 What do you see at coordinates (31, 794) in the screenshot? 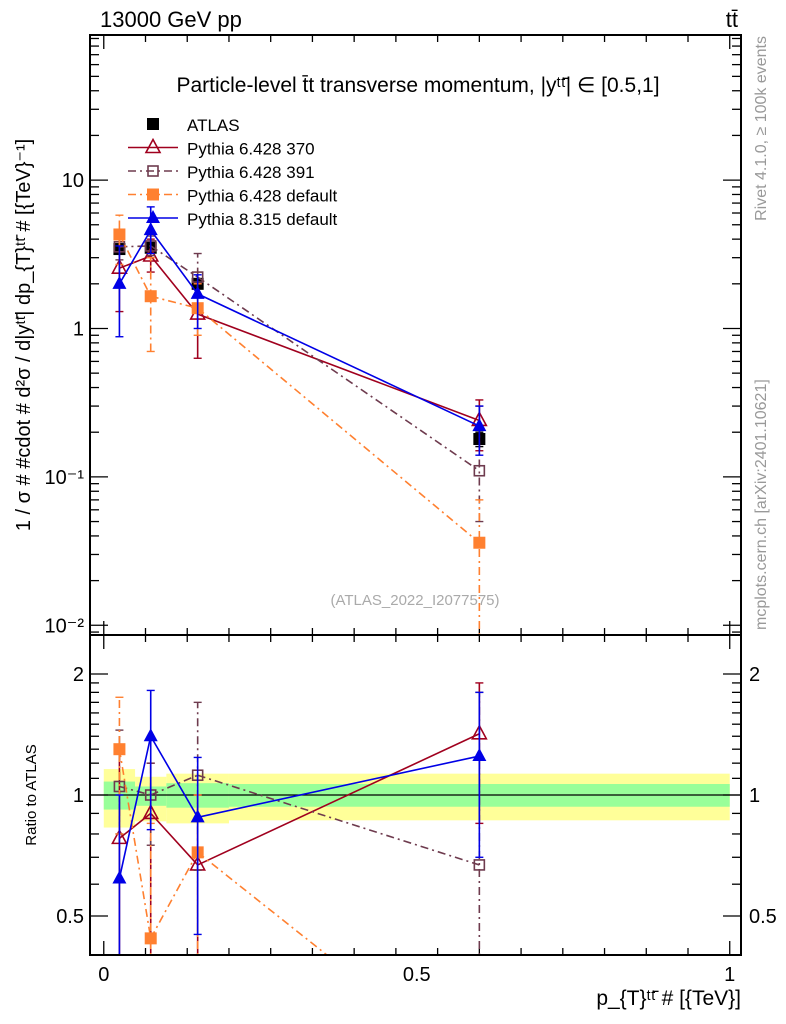
I see `y-axis-label-ratio: Ratio to ATLAS` at bounding box center [31, 794].